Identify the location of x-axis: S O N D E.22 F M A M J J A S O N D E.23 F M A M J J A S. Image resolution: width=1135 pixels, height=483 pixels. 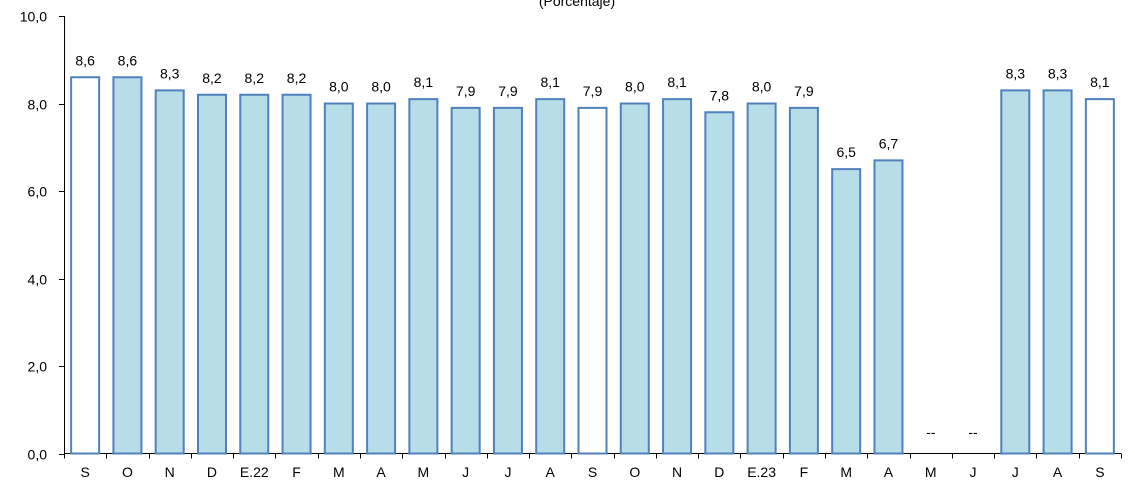
(593, 466).